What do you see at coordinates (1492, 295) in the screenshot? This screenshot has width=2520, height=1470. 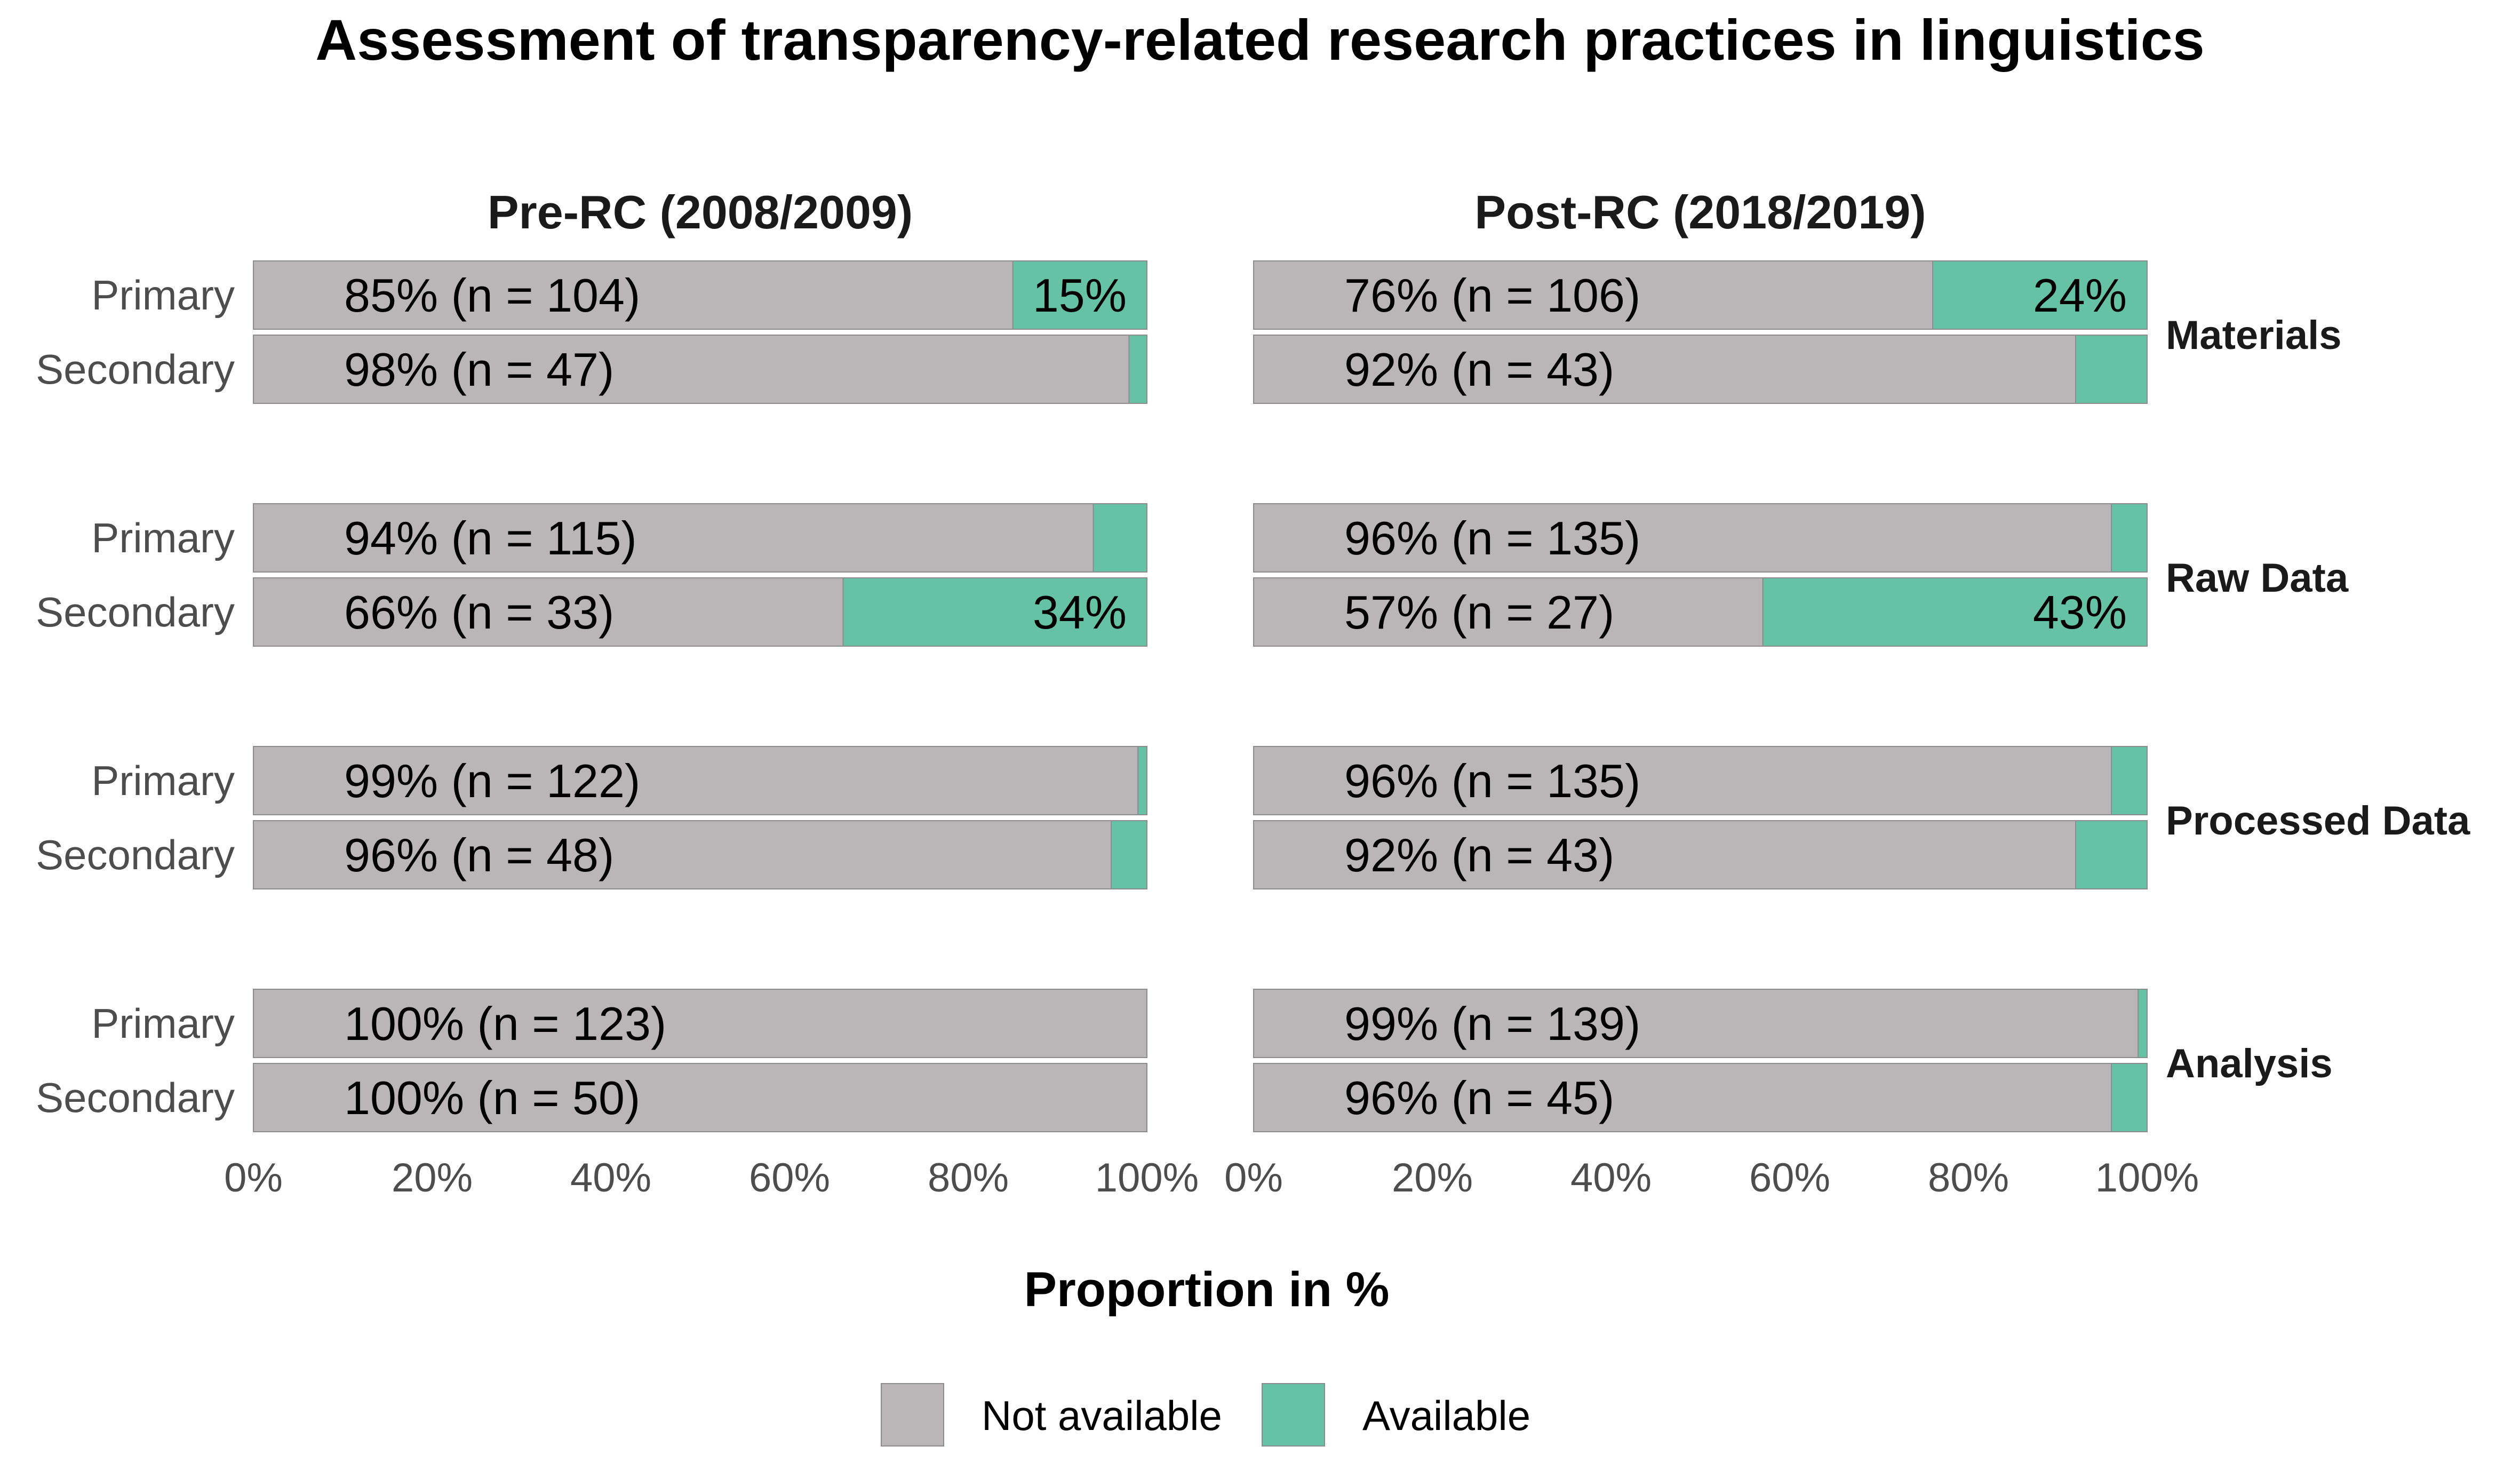 I see `bar-data-label: 76% (n = 106)` at bounding box center [1492, 295].